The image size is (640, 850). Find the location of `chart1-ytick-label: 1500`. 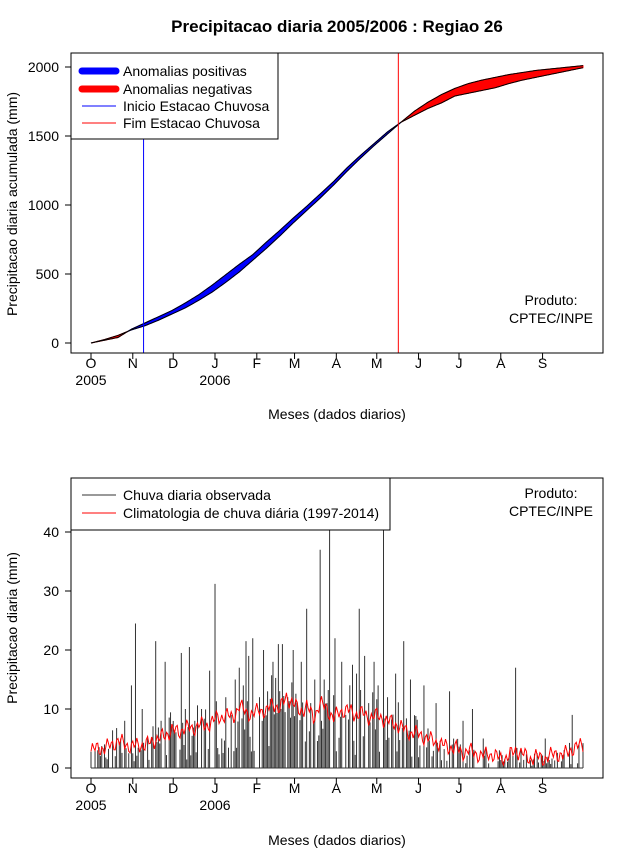

chart1-ytick-label: 1500 is located at coordinates (43, 136).